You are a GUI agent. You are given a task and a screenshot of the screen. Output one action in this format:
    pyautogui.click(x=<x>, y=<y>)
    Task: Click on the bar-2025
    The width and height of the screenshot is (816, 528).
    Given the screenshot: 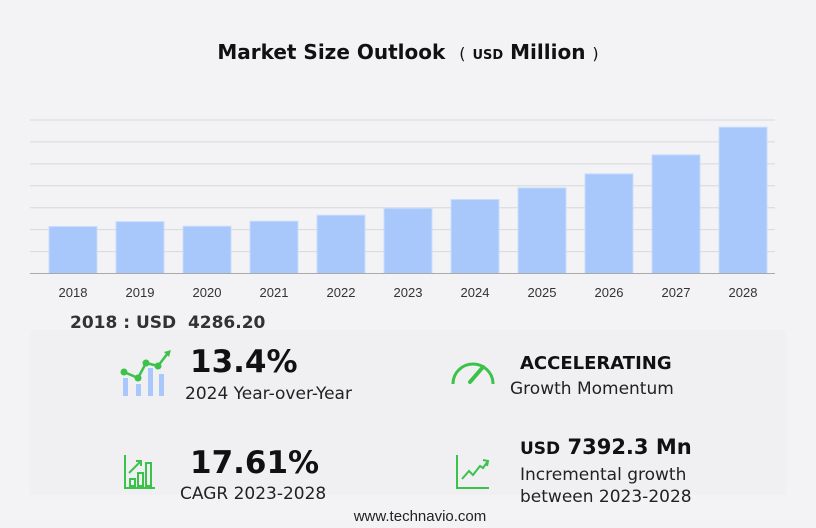 What is the action you would take?
    pyautogui.click(x=542, y=230)
    